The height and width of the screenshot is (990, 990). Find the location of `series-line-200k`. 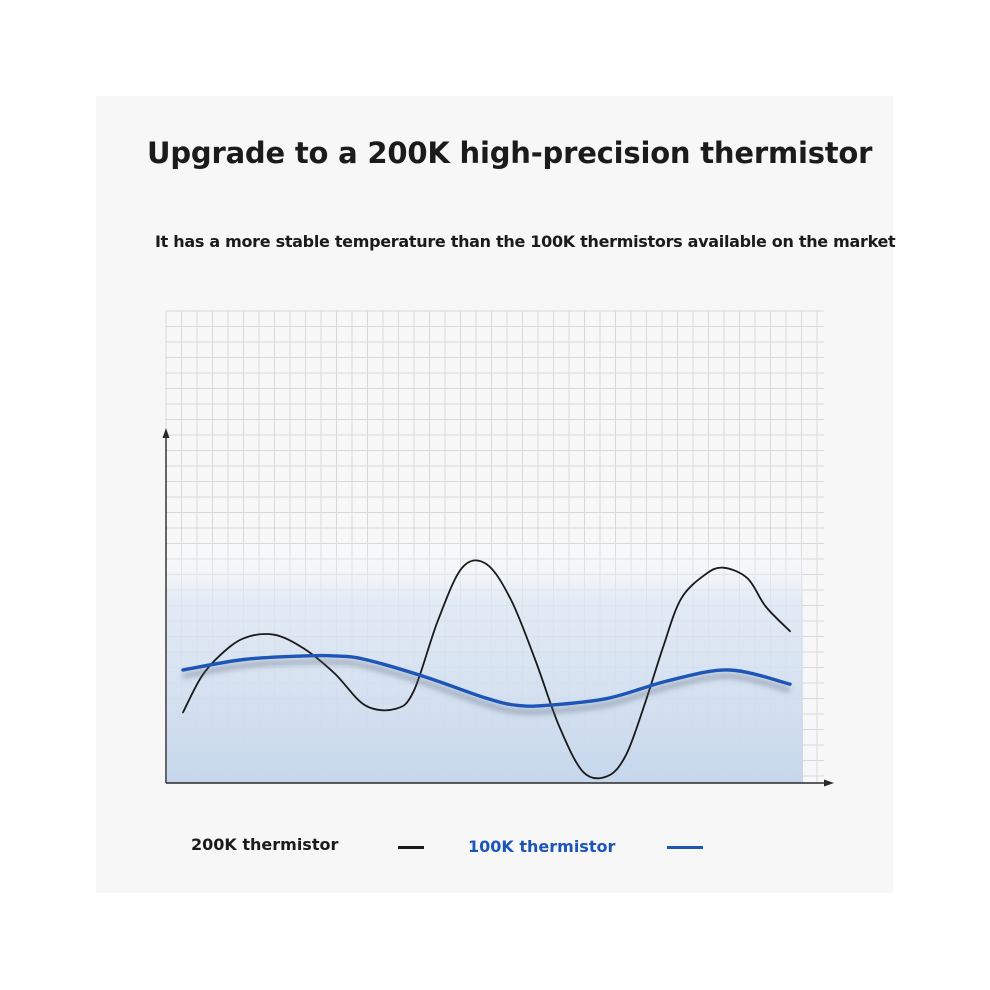

series-line-200k is located at coordinates (486, 669).